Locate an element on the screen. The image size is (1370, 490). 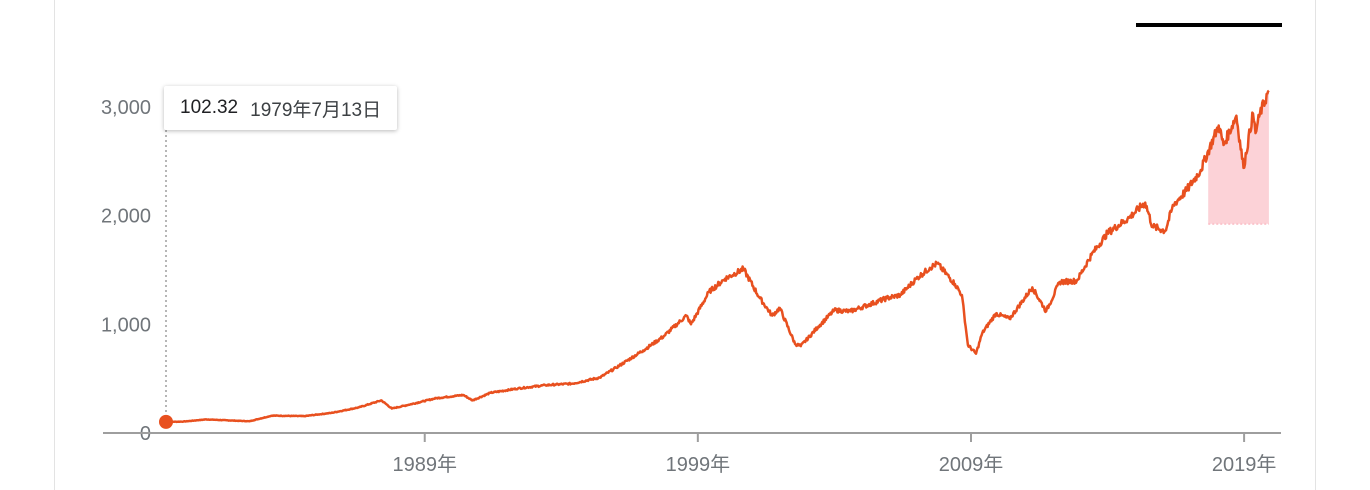
tooltip-value: 102.32 is located at coordinates (209, 107).